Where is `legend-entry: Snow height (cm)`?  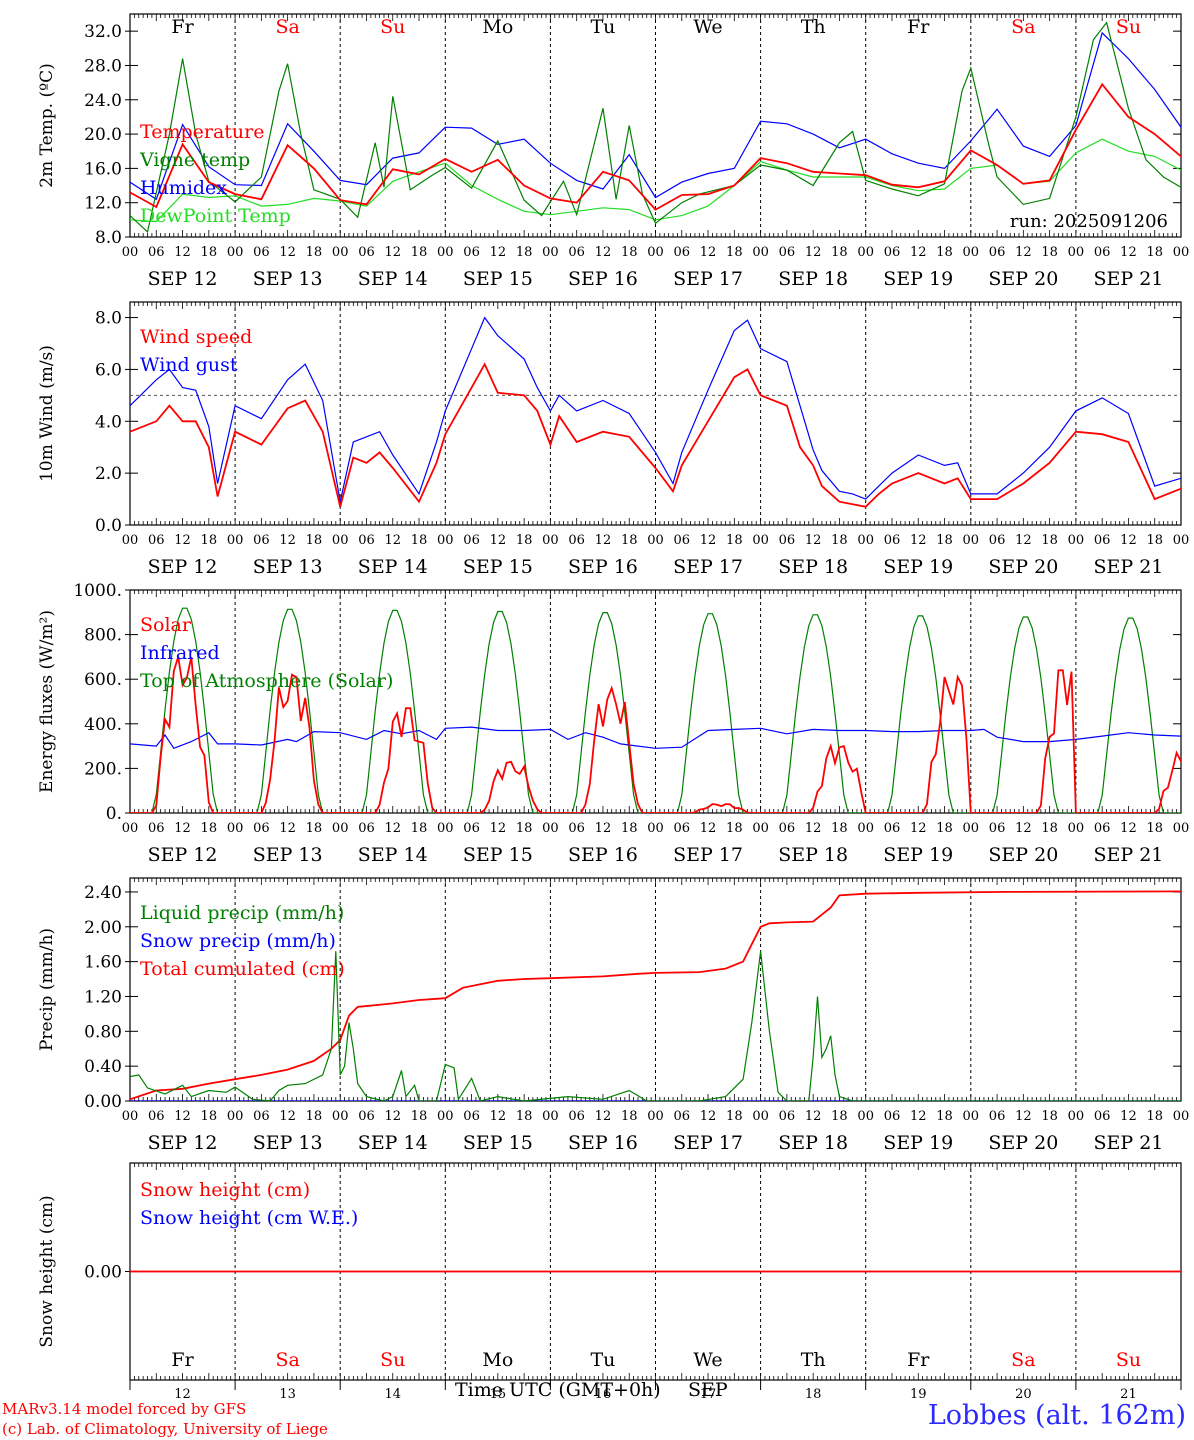
legend-entry: Snow height (cm) is located at coordinates (225, 1190).